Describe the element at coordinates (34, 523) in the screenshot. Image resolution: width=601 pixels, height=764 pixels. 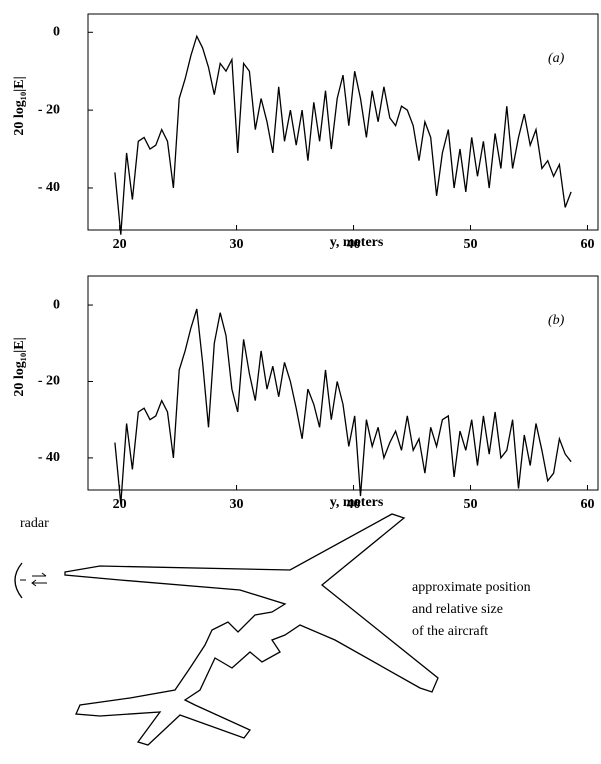
I see `radar-label: radar` at that location.